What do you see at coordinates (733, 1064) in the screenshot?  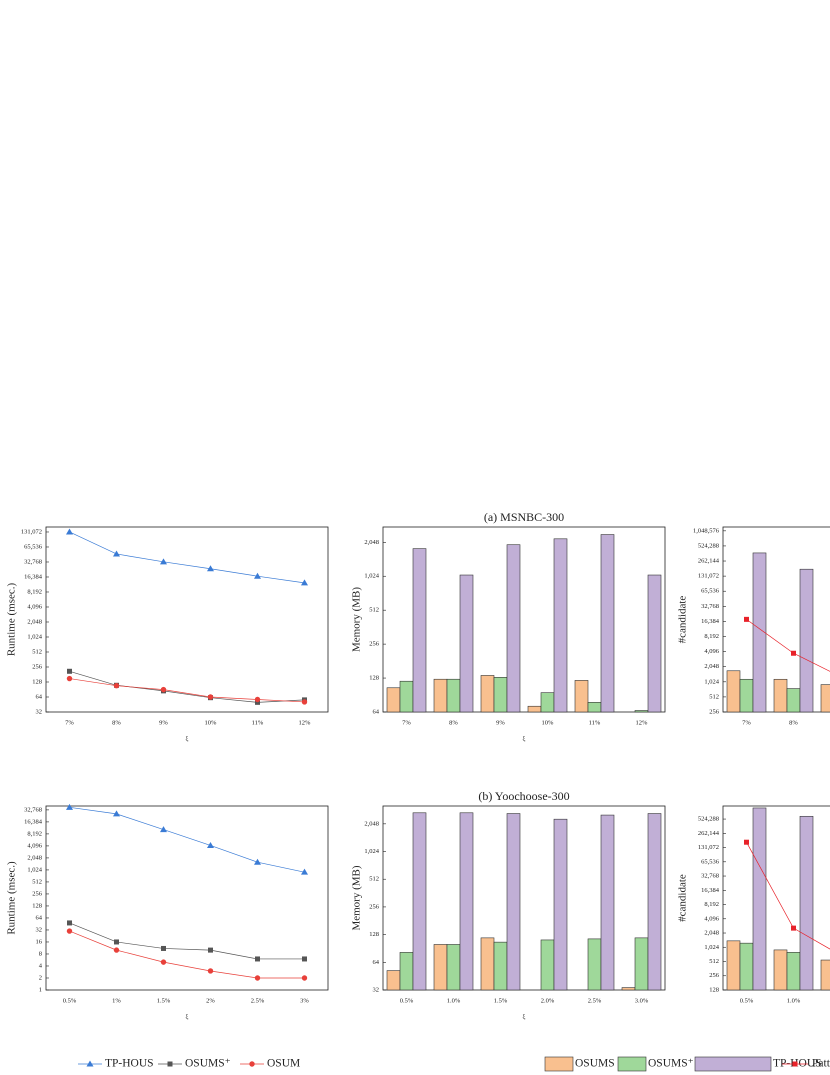 I see `legend-swatch` at bounding box center [733, 1064].